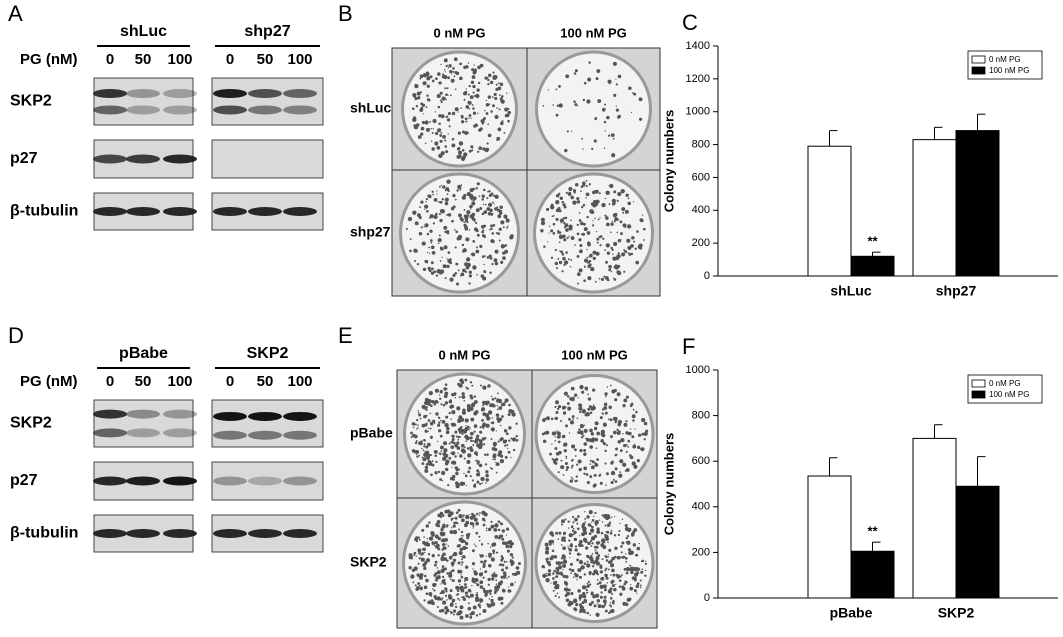  I want to click on group-label: pBabe, so click(143, 353).